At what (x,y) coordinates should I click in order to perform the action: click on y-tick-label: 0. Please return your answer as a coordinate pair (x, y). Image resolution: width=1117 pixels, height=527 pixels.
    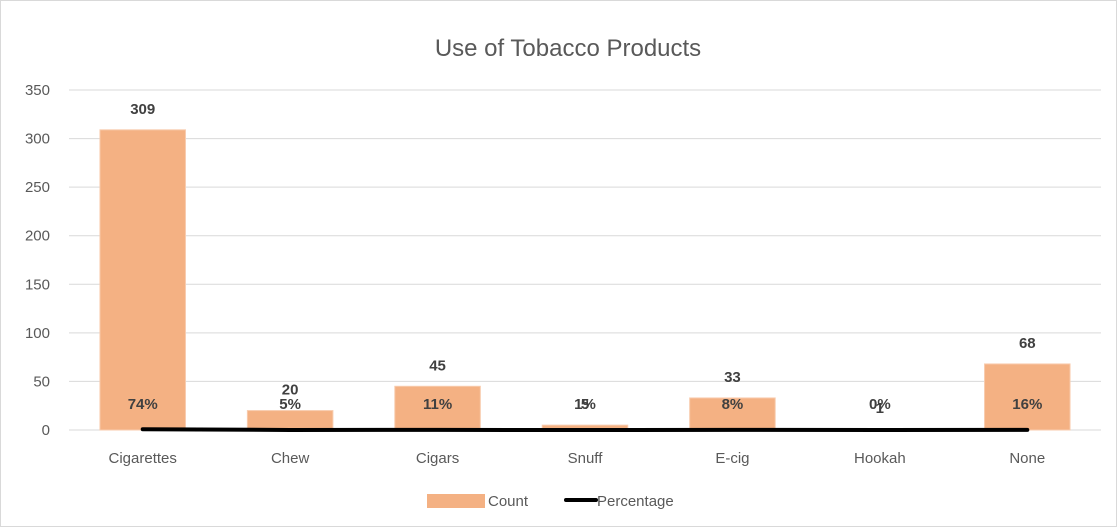
    Looking at the image, I should click on (46, 430).